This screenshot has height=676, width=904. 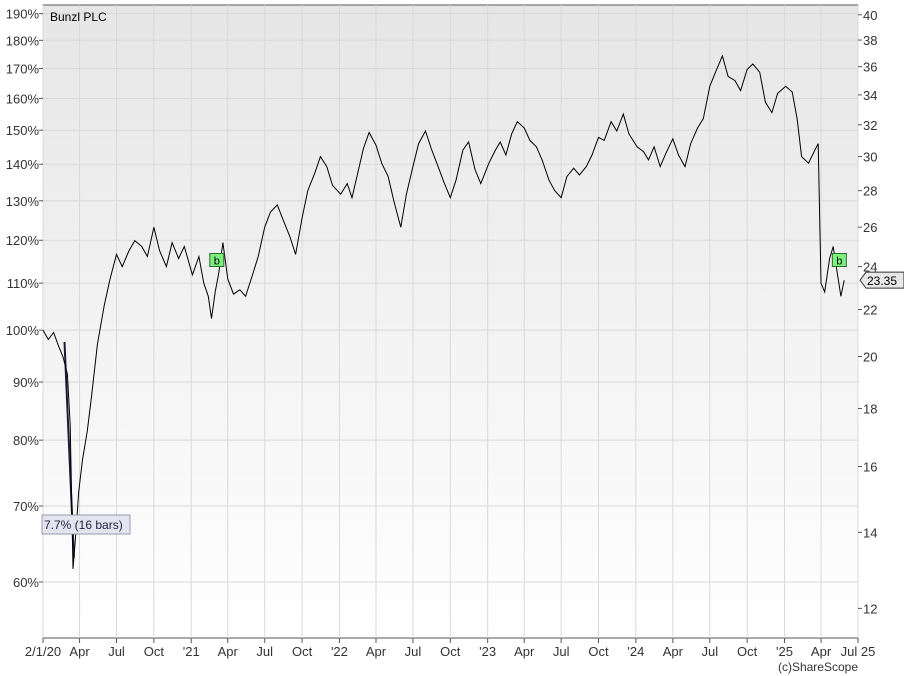 What do you see at coordinates (487, 651) in the screenshot?
I see `x-tick-label: '23` at bounding box center [487, 651].